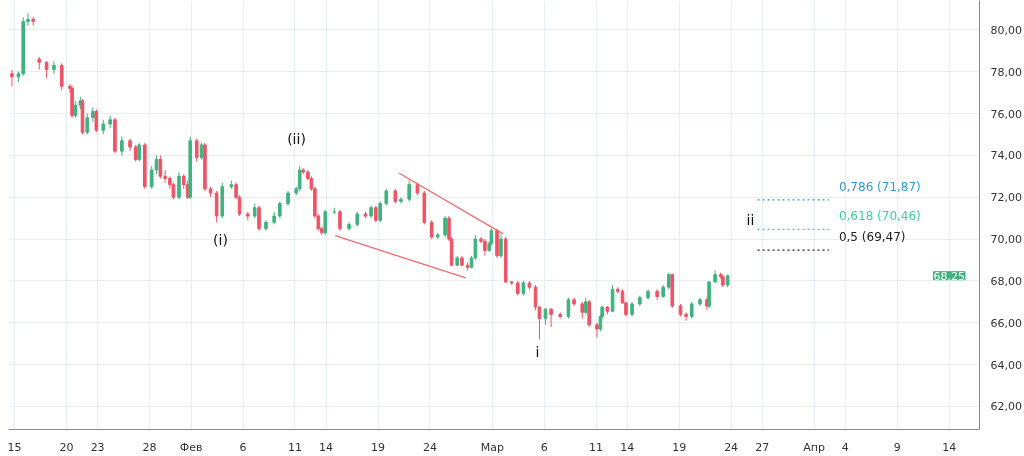 This screenshot has width=1024, height=456. What do you see at coordinates (879, 186) in the screenshot?
I see `series-label: 0,786 (71,87)` at bounding box center [879, 186].